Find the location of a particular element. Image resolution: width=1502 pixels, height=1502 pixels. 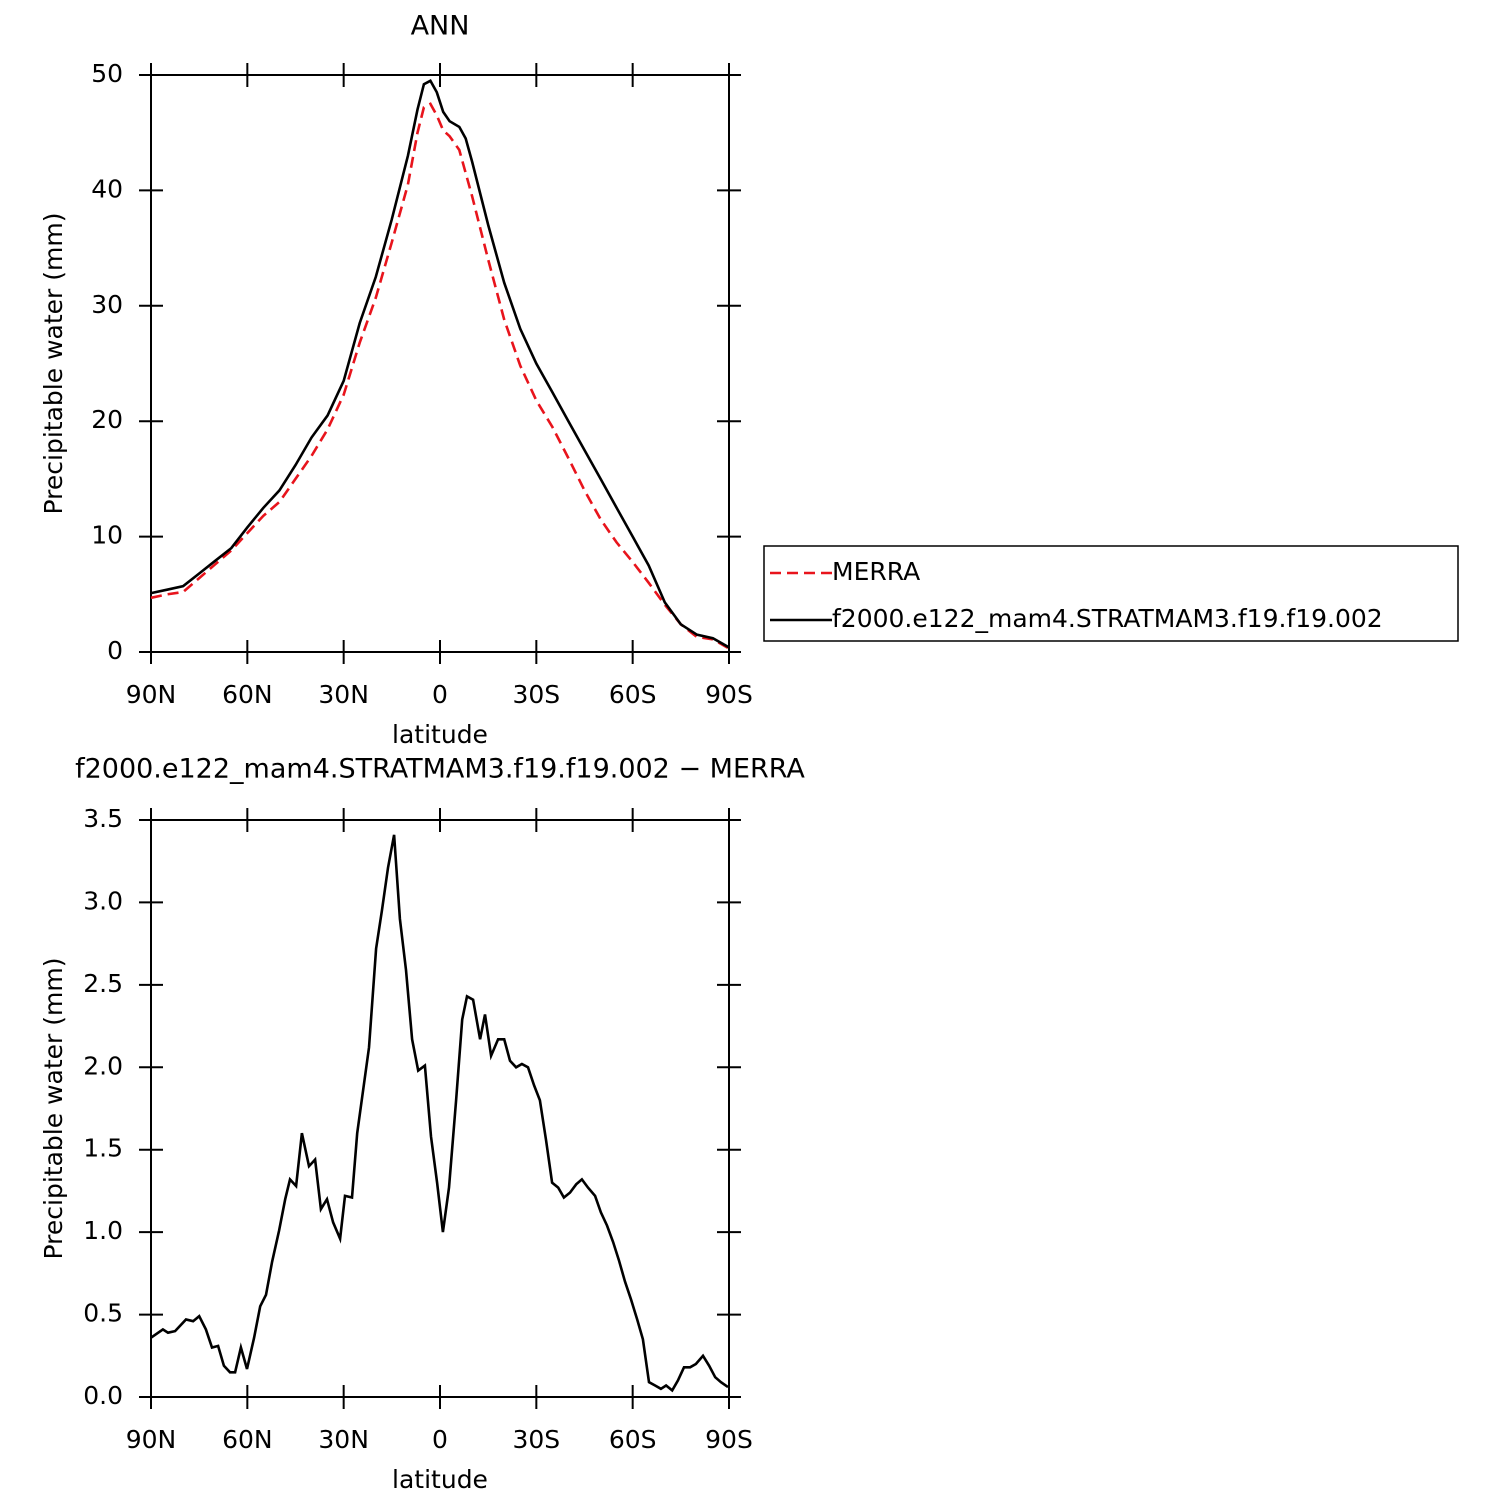

y-tick-label: 1.5 is located at coordinates (103, 1148).